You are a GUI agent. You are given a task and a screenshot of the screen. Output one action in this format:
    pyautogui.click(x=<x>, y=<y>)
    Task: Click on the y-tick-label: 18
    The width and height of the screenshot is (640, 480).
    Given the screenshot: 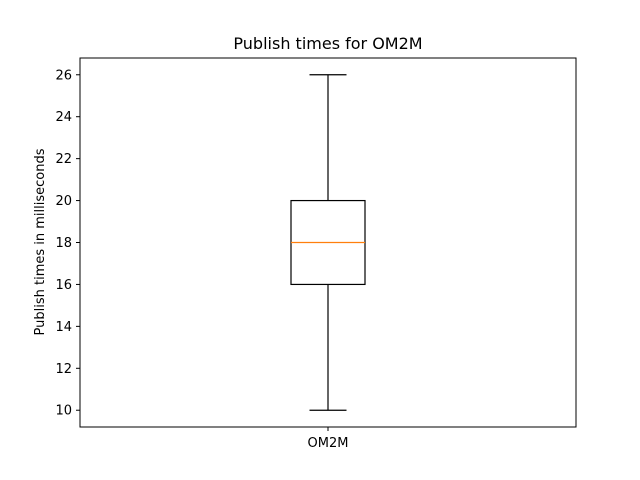 What is the action you would take?
    pyautogui.click(x=63, y=243)
    